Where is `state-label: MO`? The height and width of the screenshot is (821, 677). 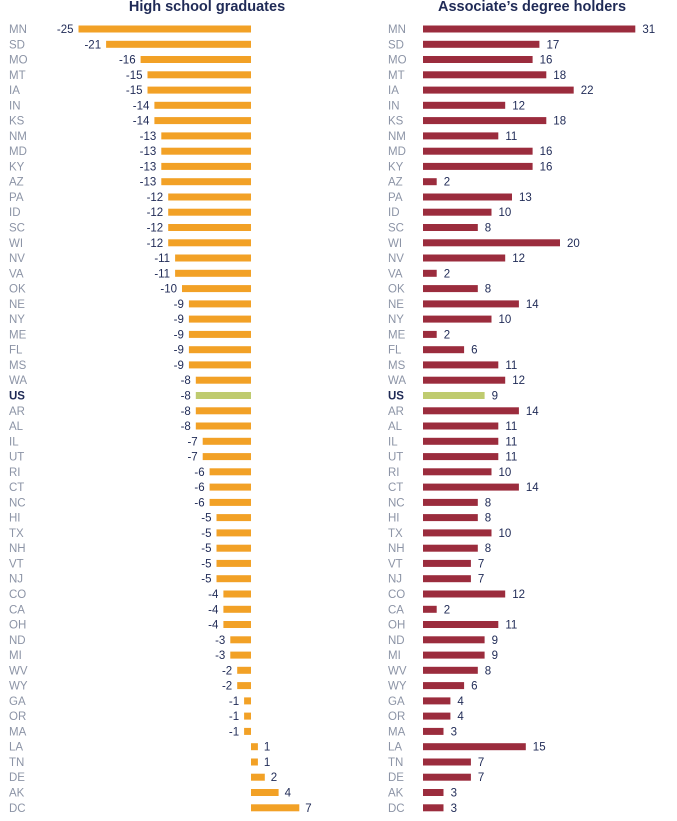 state-label: MO is located at coordinates (18, 61).